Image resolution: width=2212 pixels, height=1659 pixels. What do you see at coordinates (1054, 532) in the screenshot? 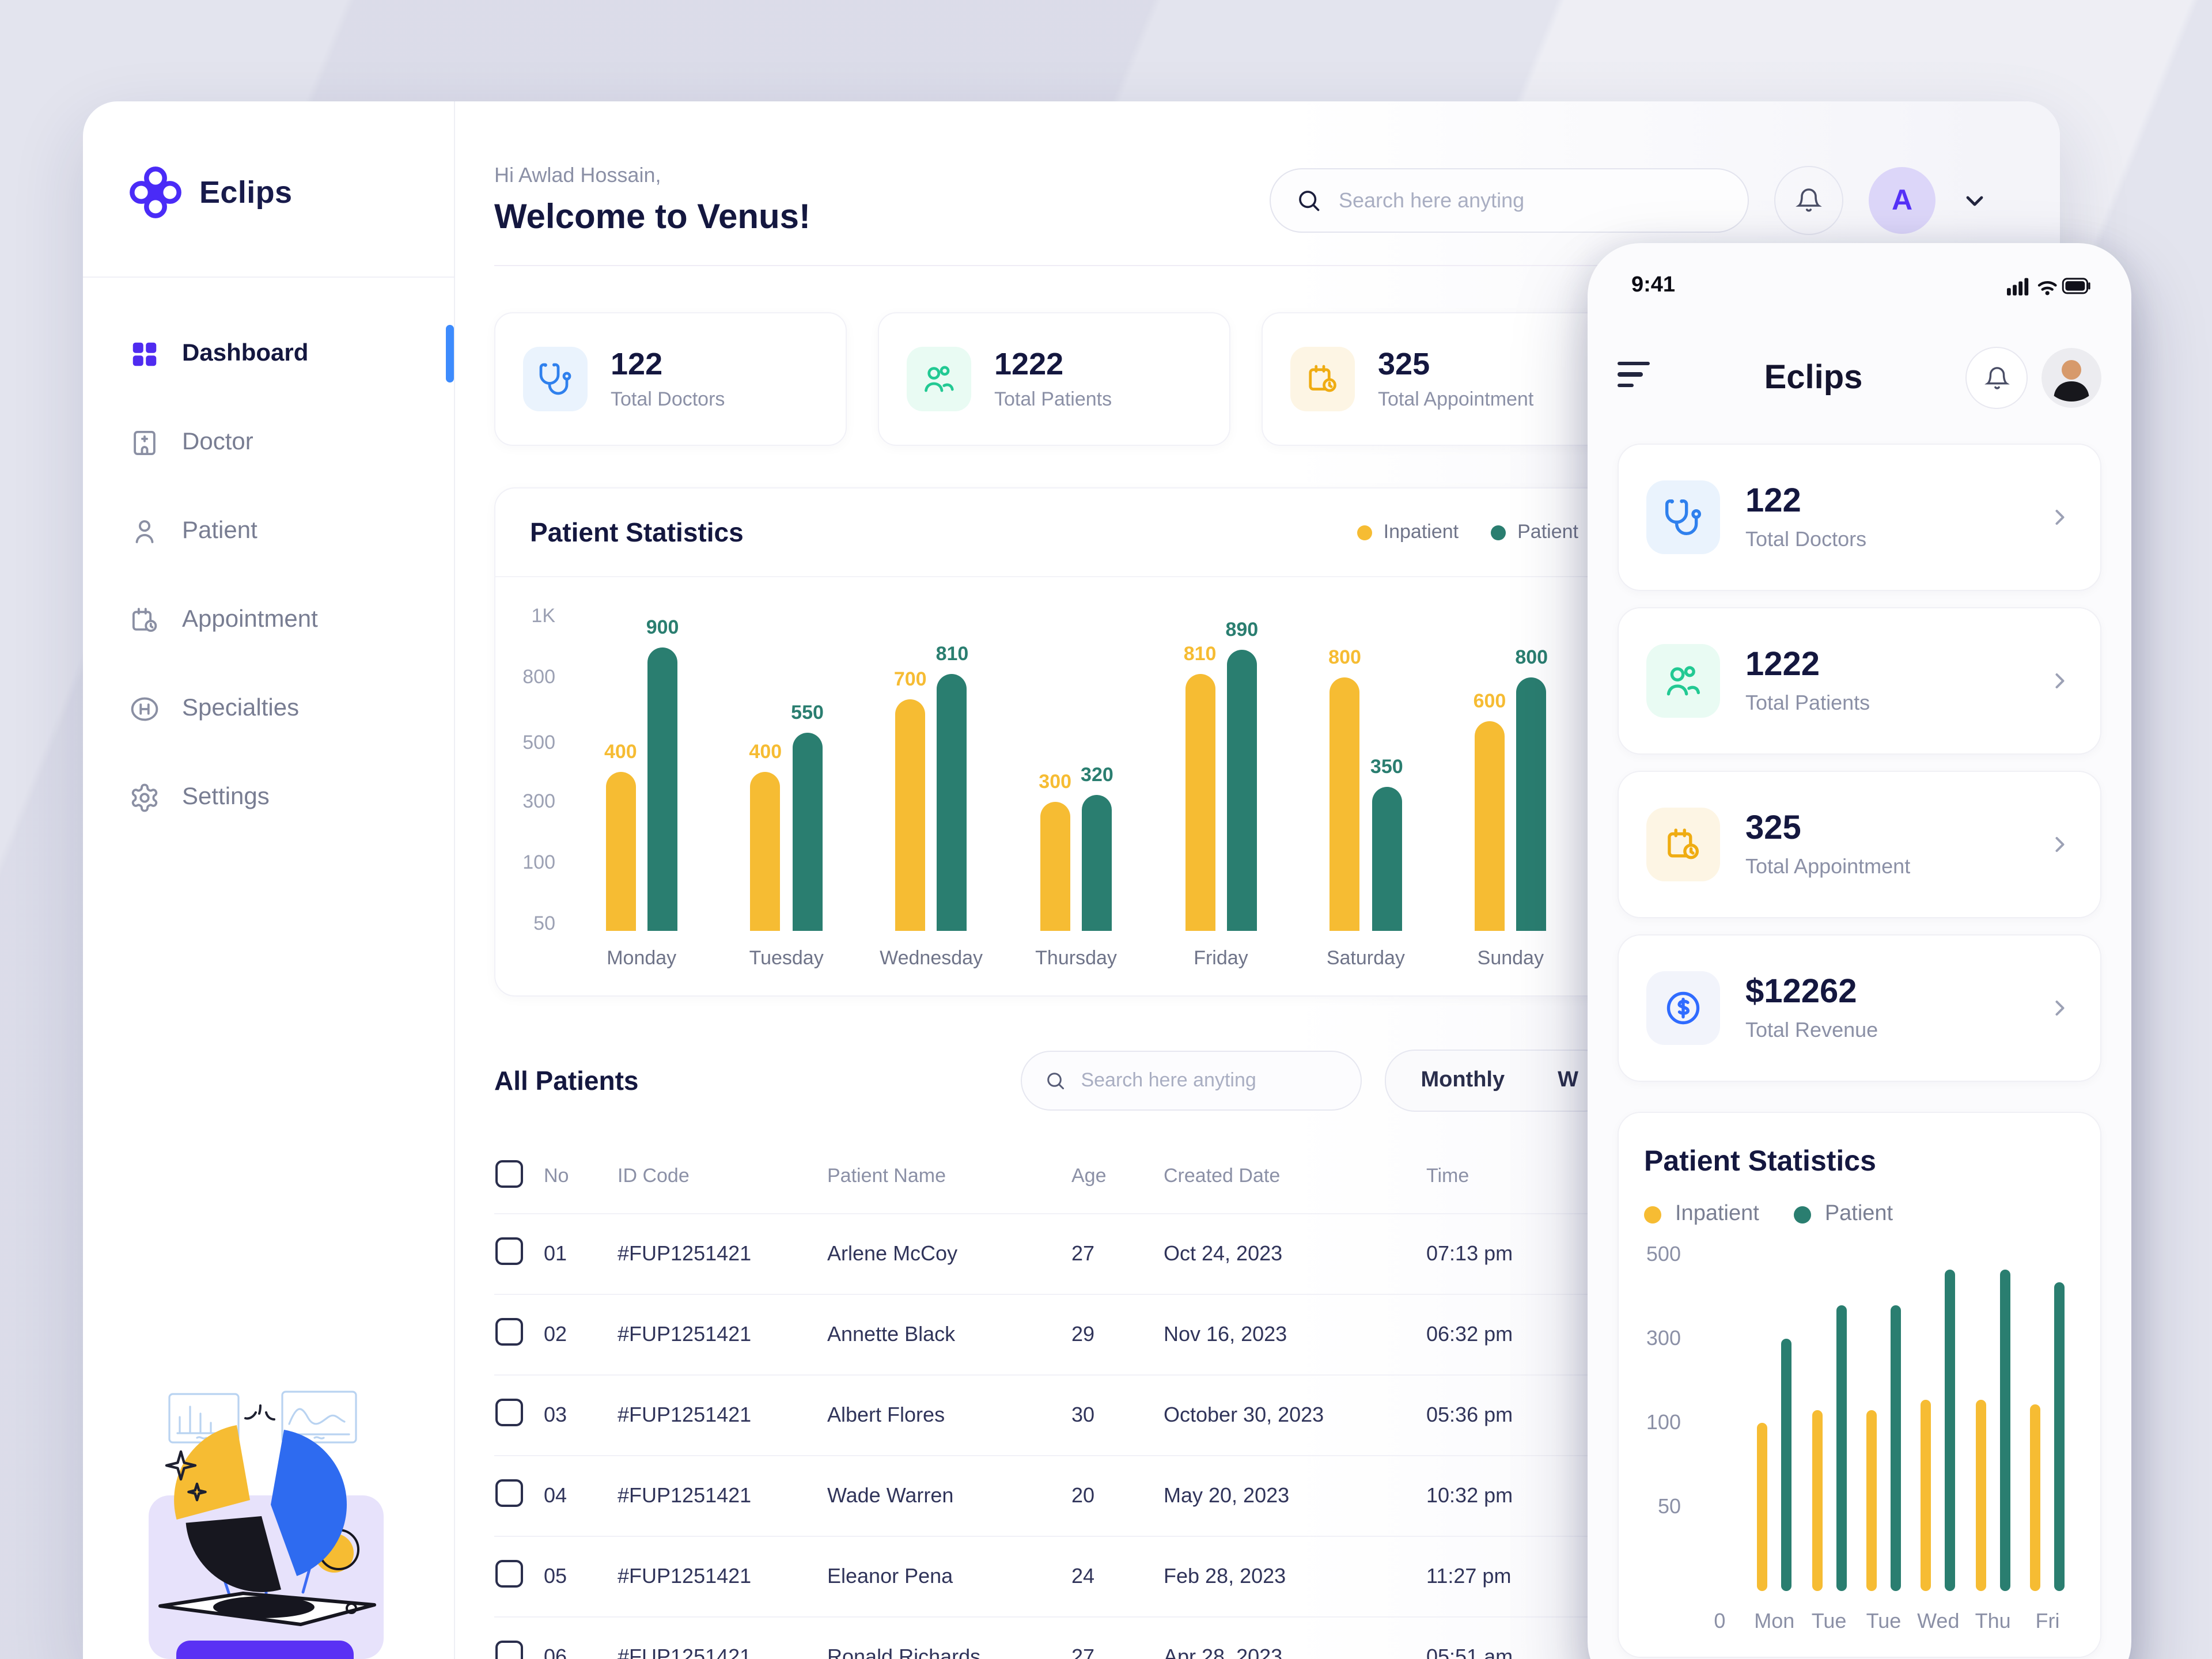
I see `chart-header: Patient Statistics Inpatient Patient` at bounding box center [1054, 532].